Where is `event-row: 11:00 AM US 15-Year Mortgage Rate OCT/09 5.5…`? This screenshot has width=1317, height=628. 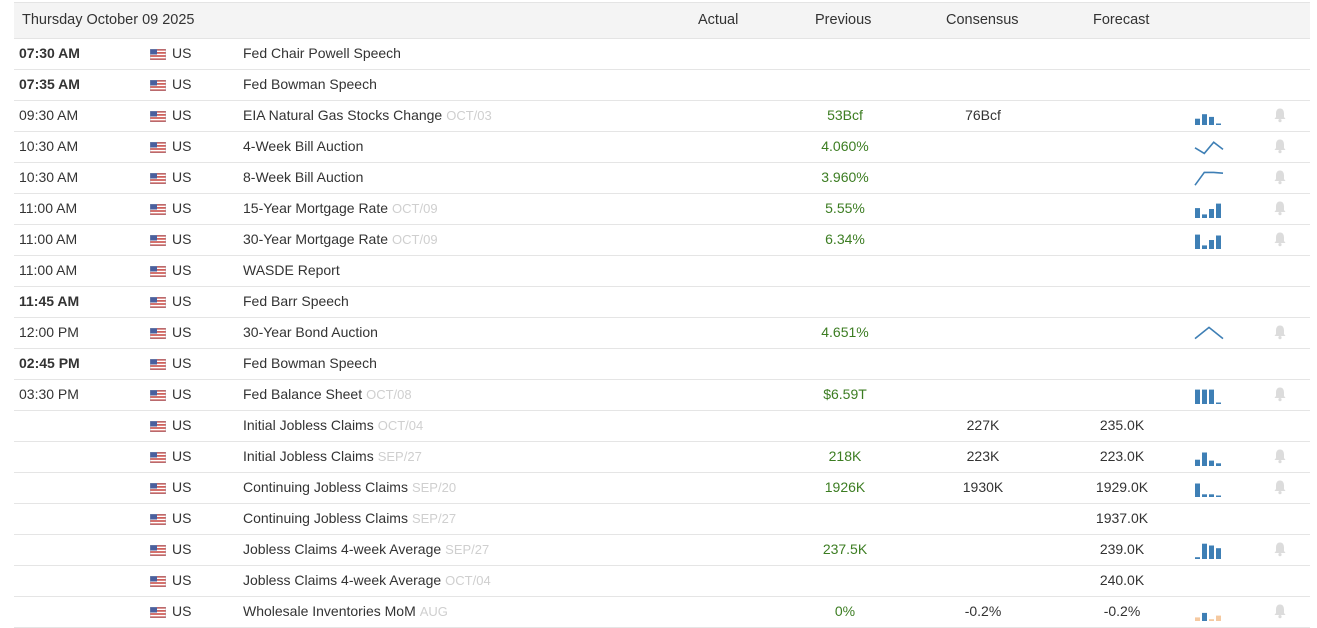
event-row: 11:00 AM US 15-Year Mortgage Rate OCT/09 5.5… is located at coordinates (662, 209).